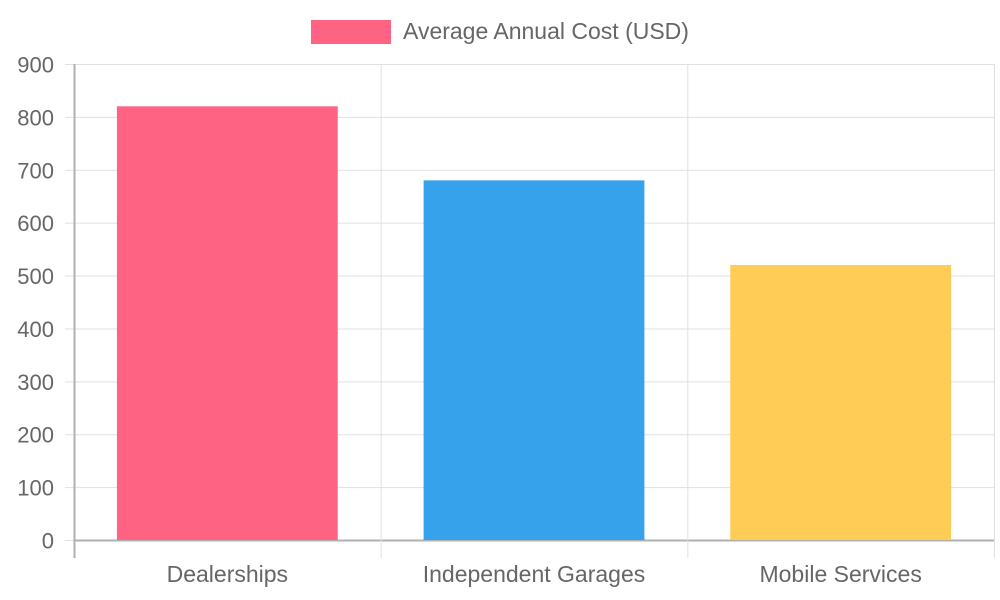 This screenshot has width=1000, height=600. What do you see at coordinates (534, 574) in the screenshot?
I see `x-tick-label: Independent Garages` at bounding box center [534, 574].